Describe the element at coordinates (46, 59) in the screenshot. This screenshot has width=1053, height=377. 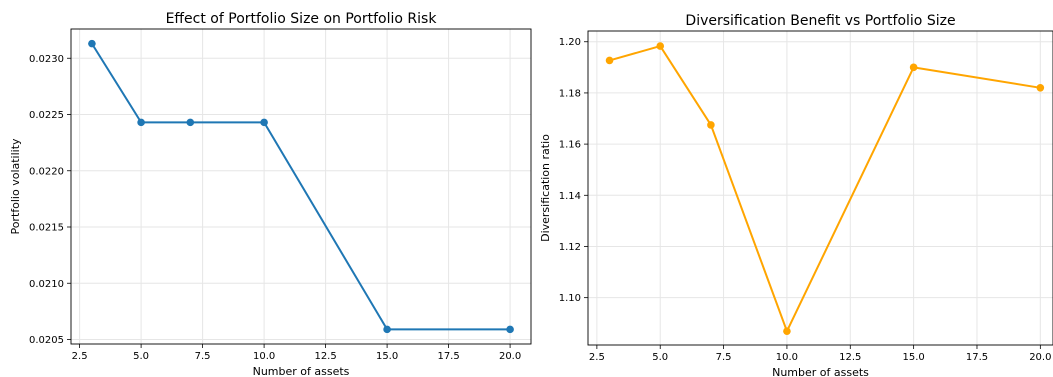
I see `y-tick-label: 0.0230` at that location.